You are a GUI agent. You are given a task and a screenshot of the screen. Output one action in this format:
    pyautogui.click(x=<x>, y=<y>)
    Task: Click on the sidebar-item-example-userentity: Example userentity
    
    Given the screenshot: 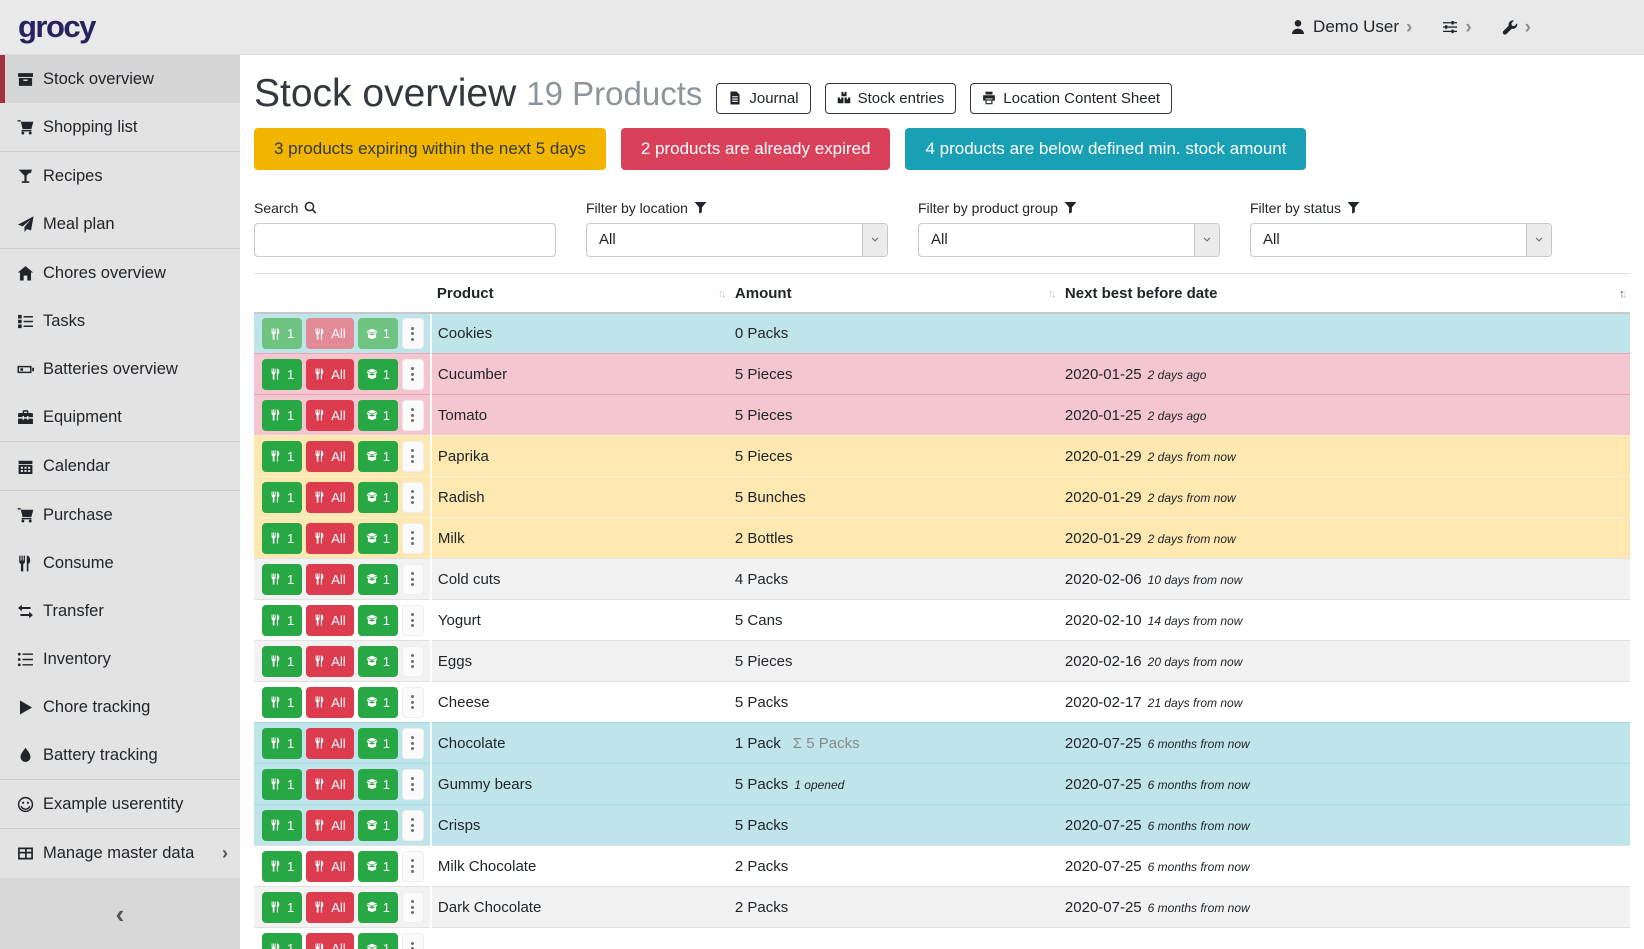 What is the action you would take?
    pyautogui.click(x=120, y=804)
    